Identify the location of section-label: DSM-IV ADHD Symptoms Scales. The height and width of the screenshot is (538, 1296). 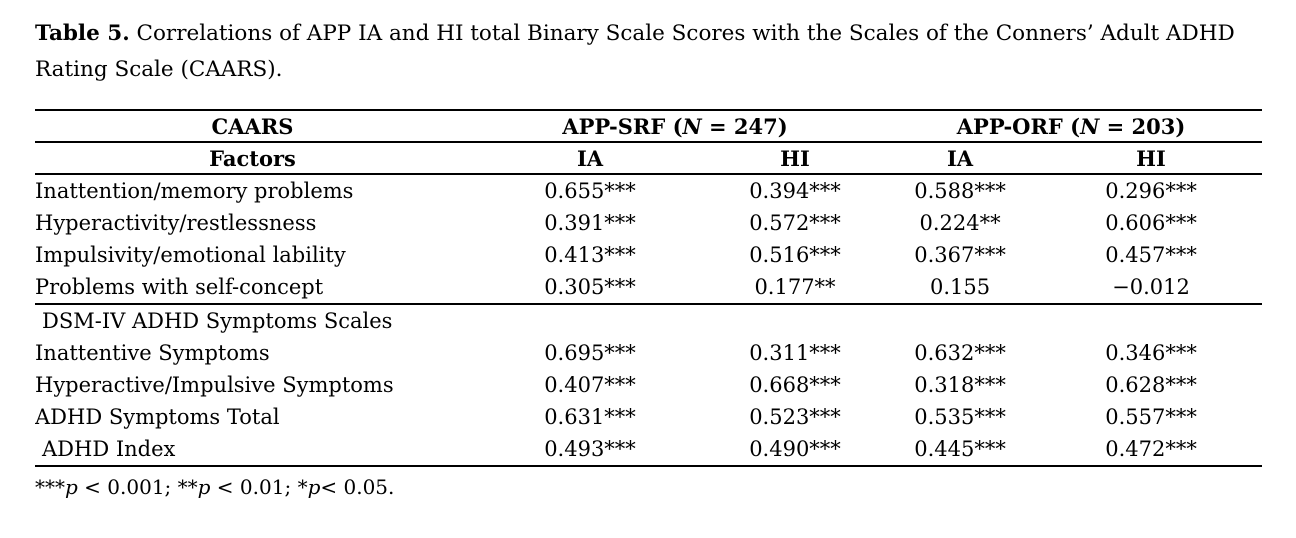
(217, 321).